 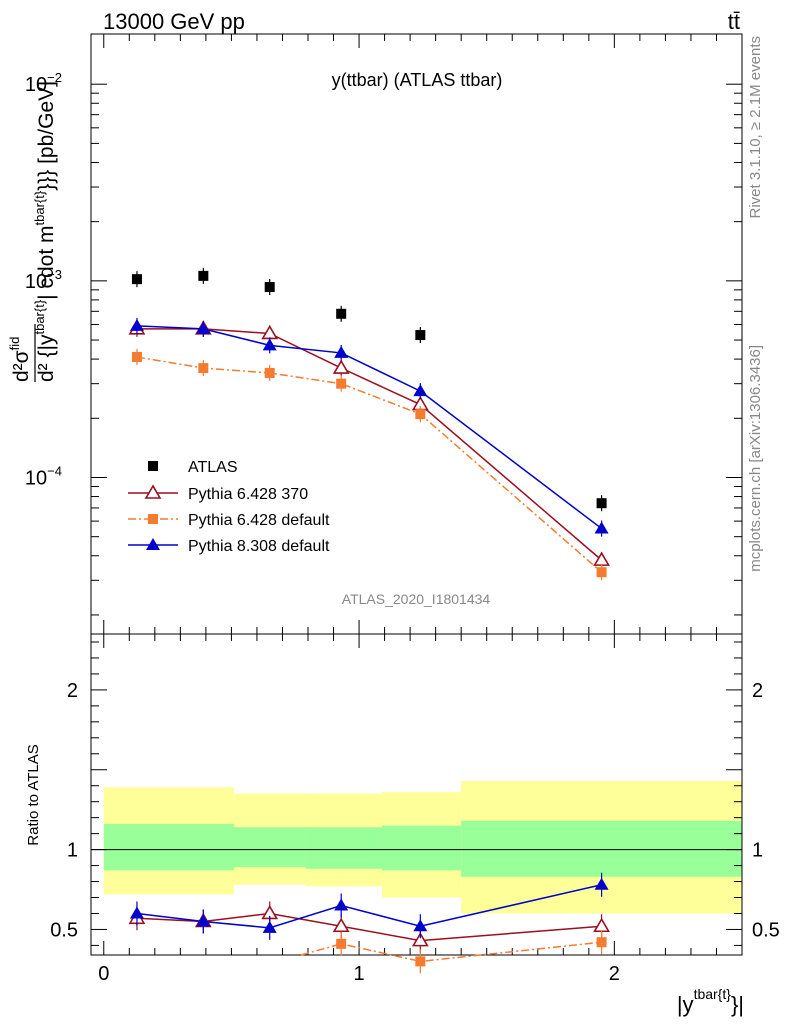 What do you see at coordinates (755, 458) in the screenshot?
I see `mcplots-credit-label: mcplots.cern.ch [arXiv:1306.3436]` at bounding box center [755, 458].